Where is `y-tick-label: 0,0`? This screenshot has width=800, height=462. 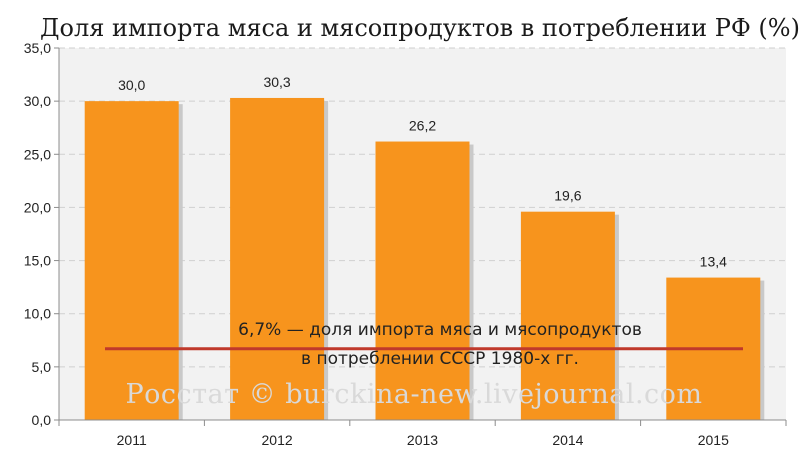
y-tick-label: 0,0 is located at coordinates (42, 420).